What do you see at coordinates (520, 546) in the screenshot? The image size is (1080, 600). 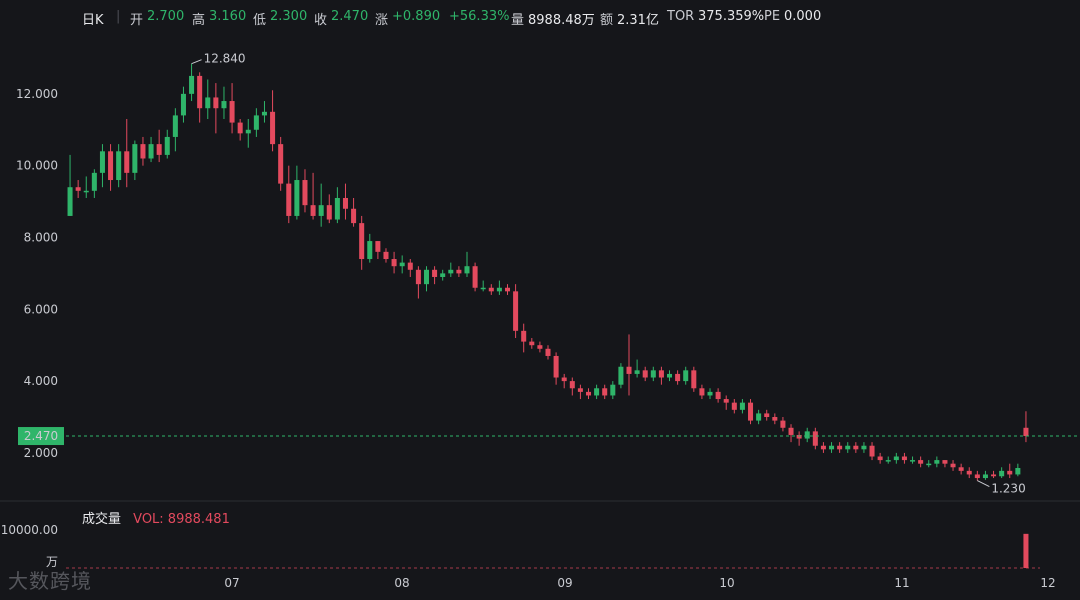 I see `volume-panel: 10000.00` at bounding box center [520, 546].